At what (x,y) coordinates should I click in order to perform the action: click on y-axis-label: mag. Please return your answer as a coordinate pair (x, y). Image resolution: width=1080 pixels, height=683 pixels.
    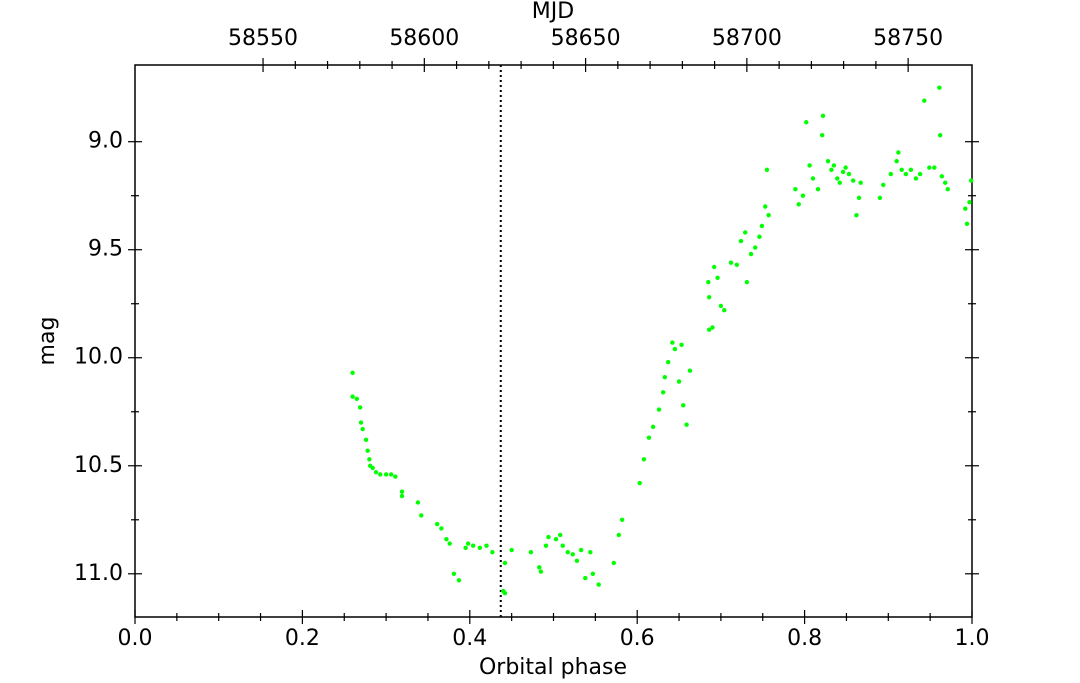
    Looking at the image, I should click on (47, 341).